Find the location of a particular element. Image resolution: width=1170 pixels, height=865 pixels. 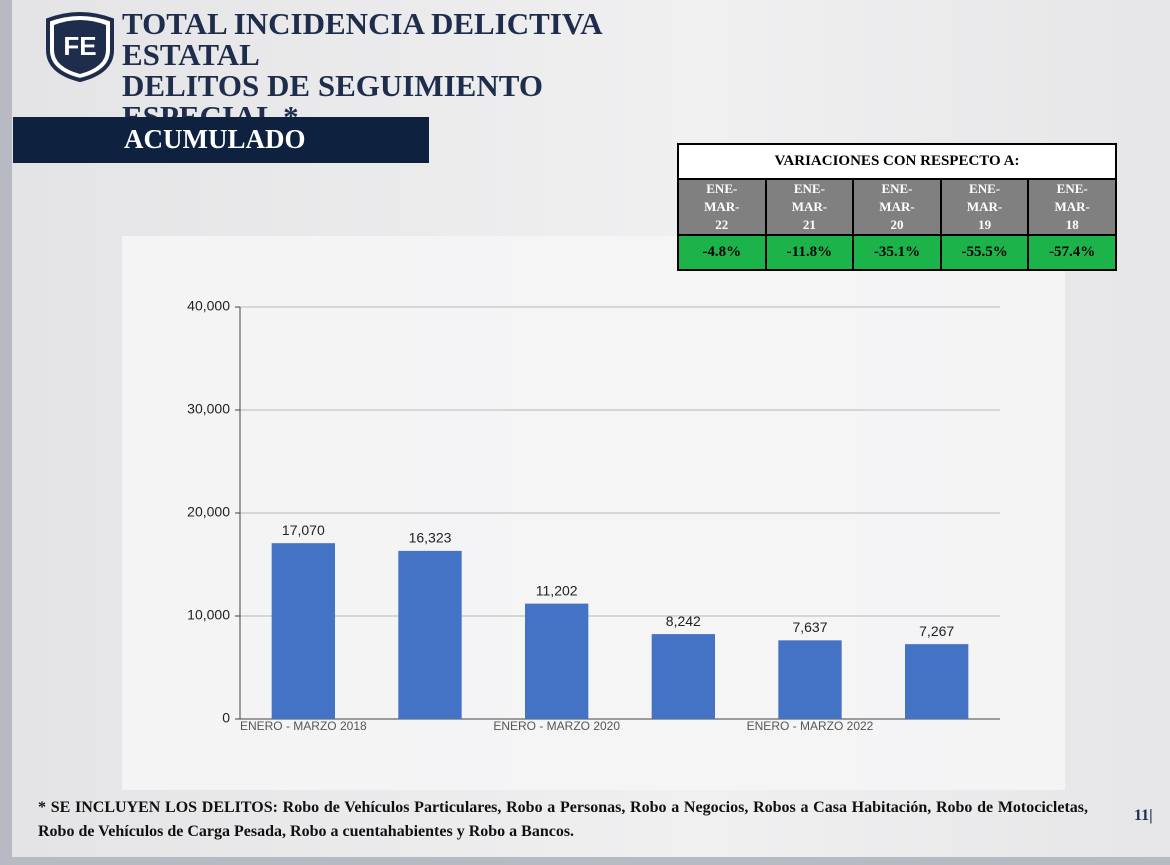

subtitle: ACUMULADO is located at coordinates (215, 139).